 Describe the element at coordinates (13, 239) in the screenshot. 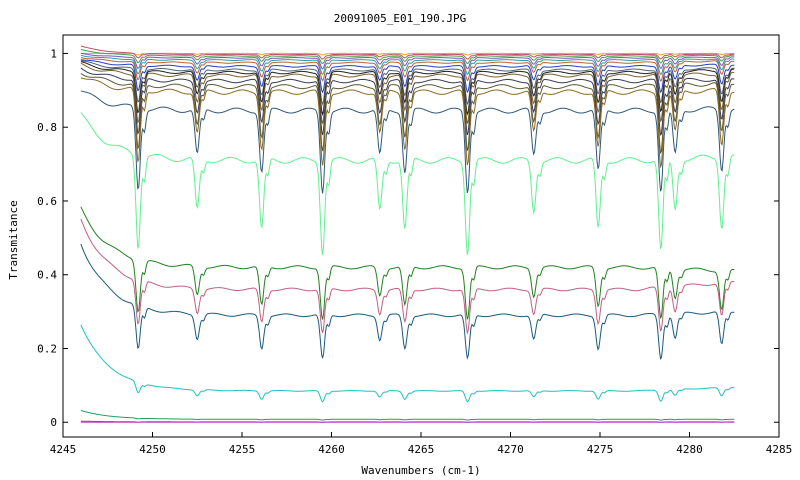

I see `y-axis-label: Transmitance` at that location.